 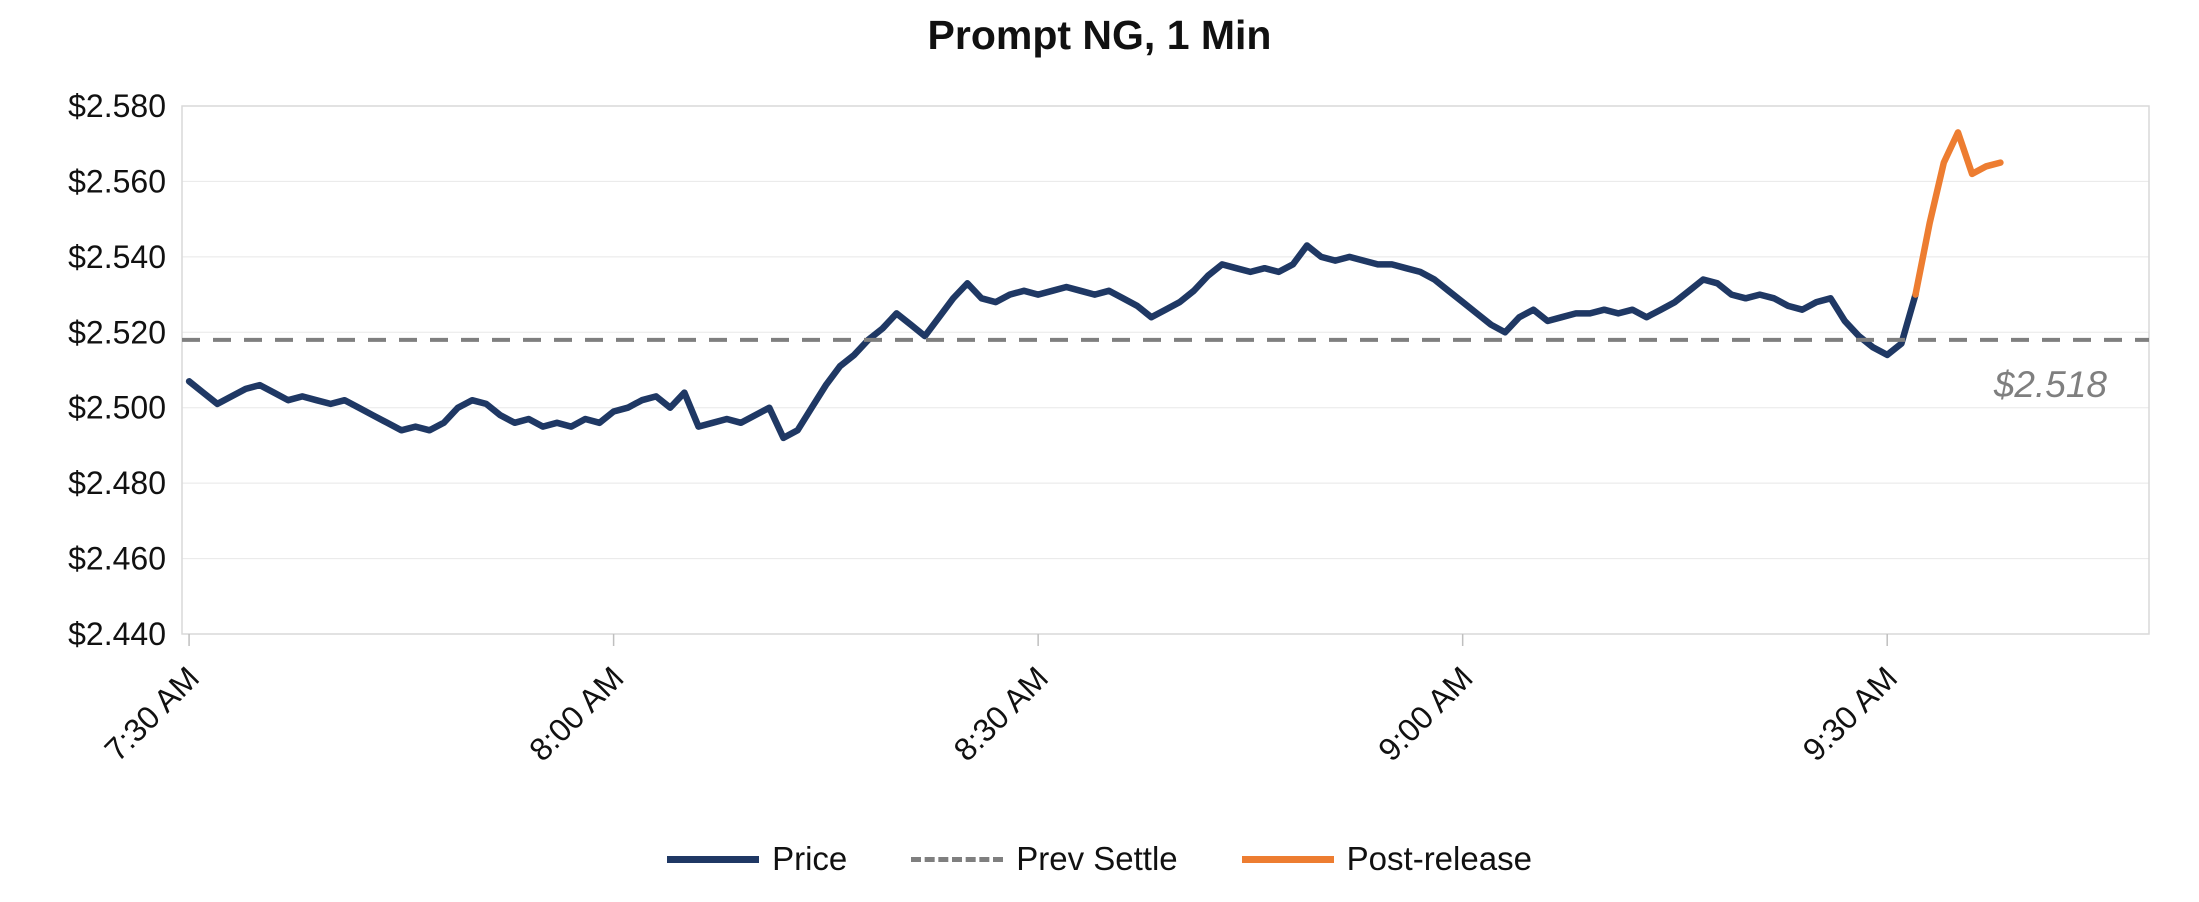 I want to click on y-tick-label: $2.500, so click(x=117, y=408).